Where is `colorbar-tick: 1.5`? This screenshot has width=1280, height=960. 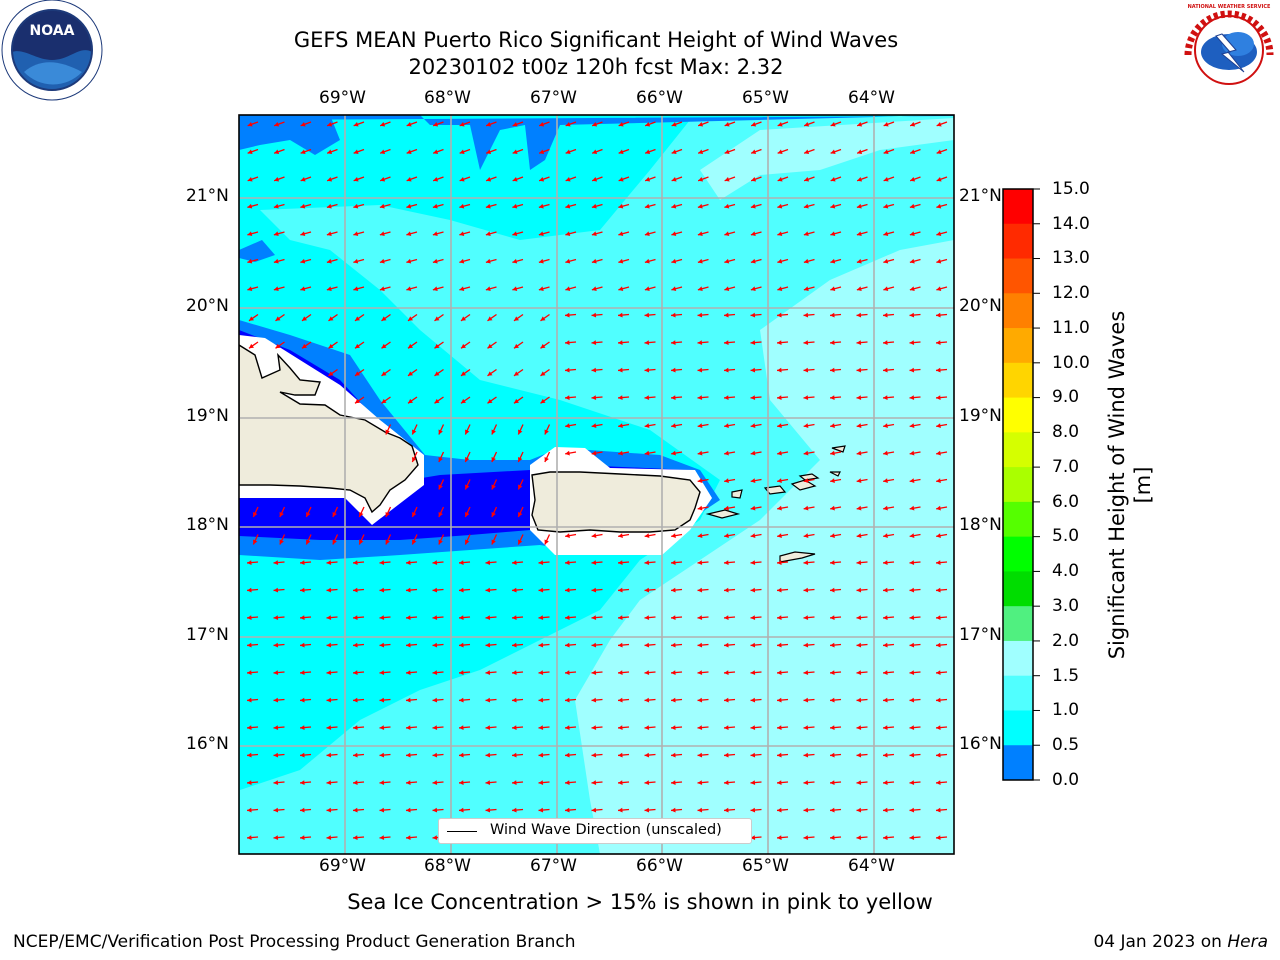
colorbar-tick: 1.5 is located at coordinates (1066, 676).